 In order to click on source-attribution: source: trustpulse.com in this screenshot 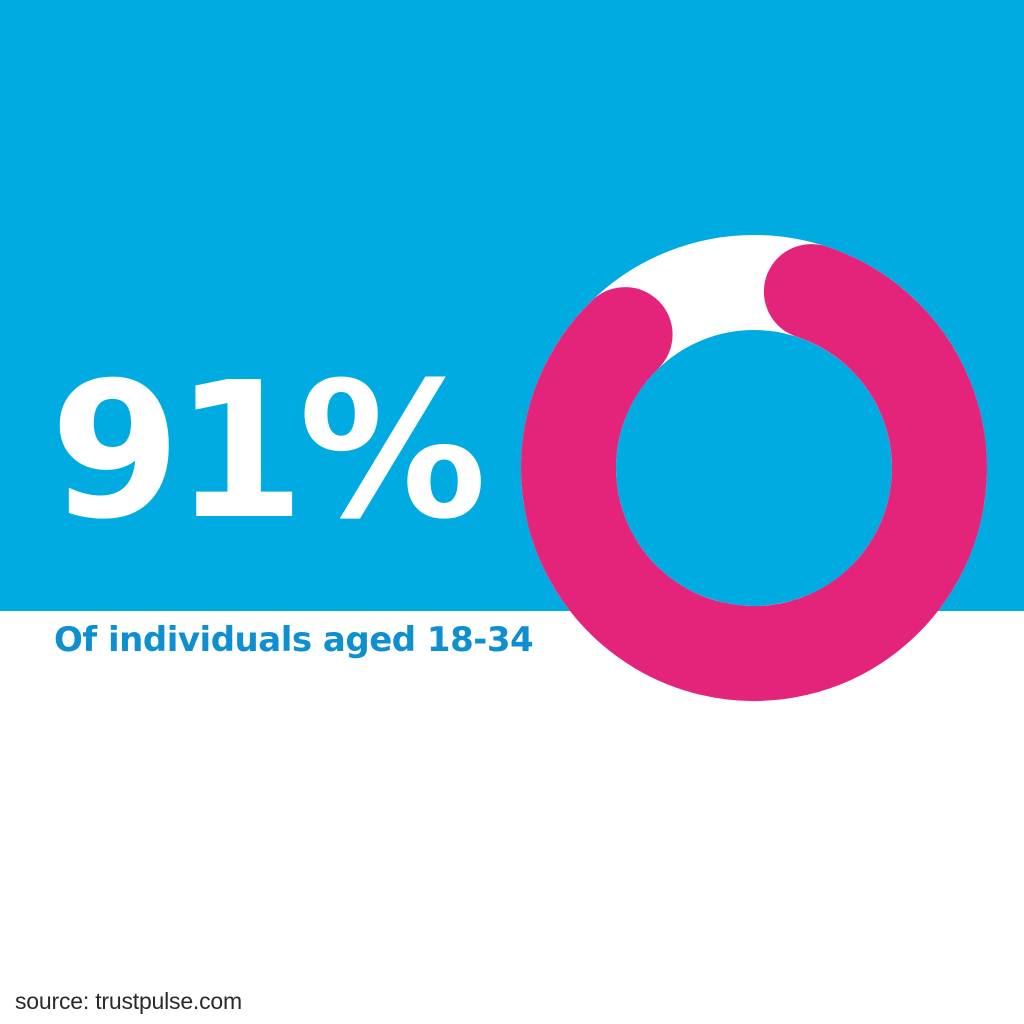, I will do `click(128, 1001)`.